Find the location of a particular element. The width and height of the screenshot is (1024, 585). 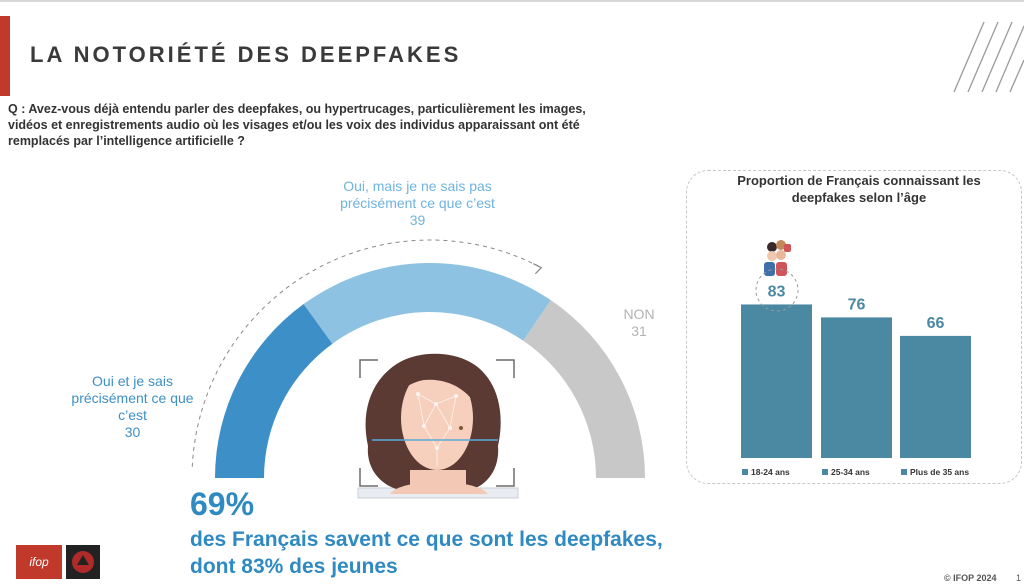

gauge-label-non: NON 31 is located at coordinates (639, 323).